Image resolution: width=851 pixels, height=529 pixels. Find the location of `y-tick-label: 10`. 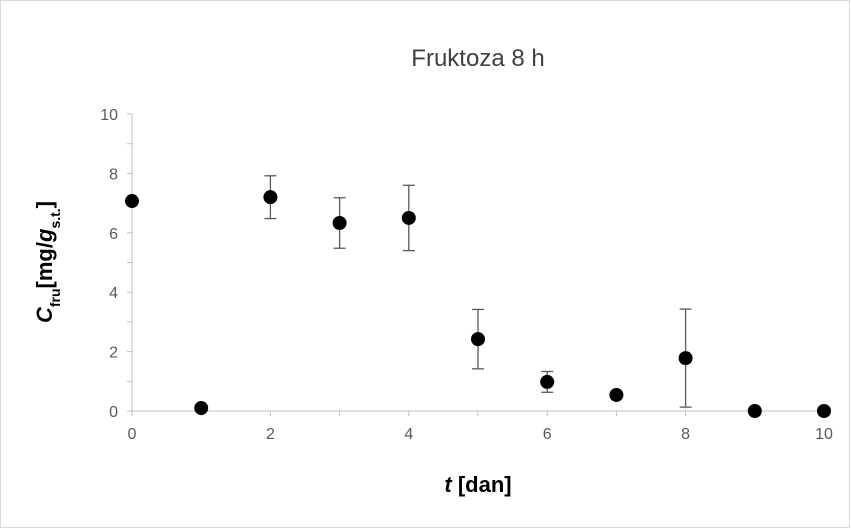

y-tick-label: 10 is located at coordinates (109, 115).